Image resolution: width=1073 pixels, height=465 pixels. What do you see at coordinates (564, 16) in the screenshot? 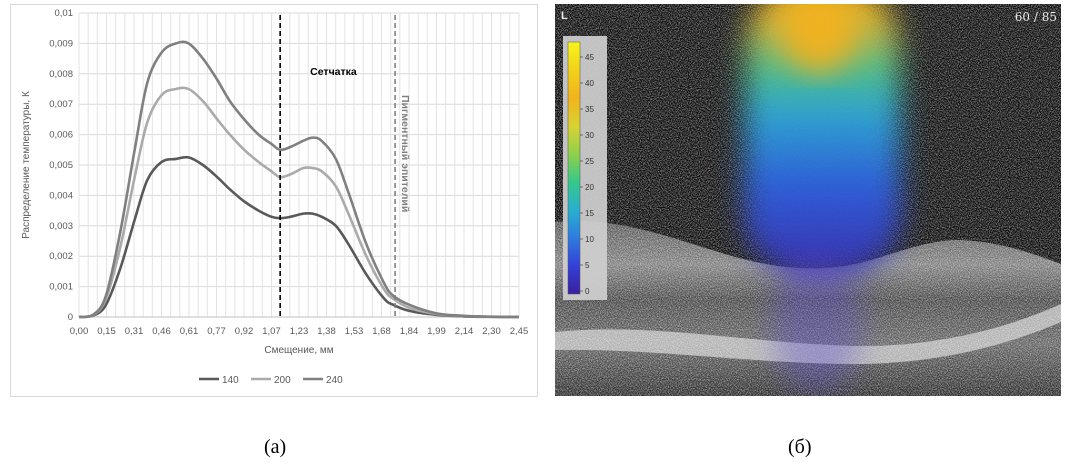
I see `oct-corner-label: L` at bounding box center [564, 16].